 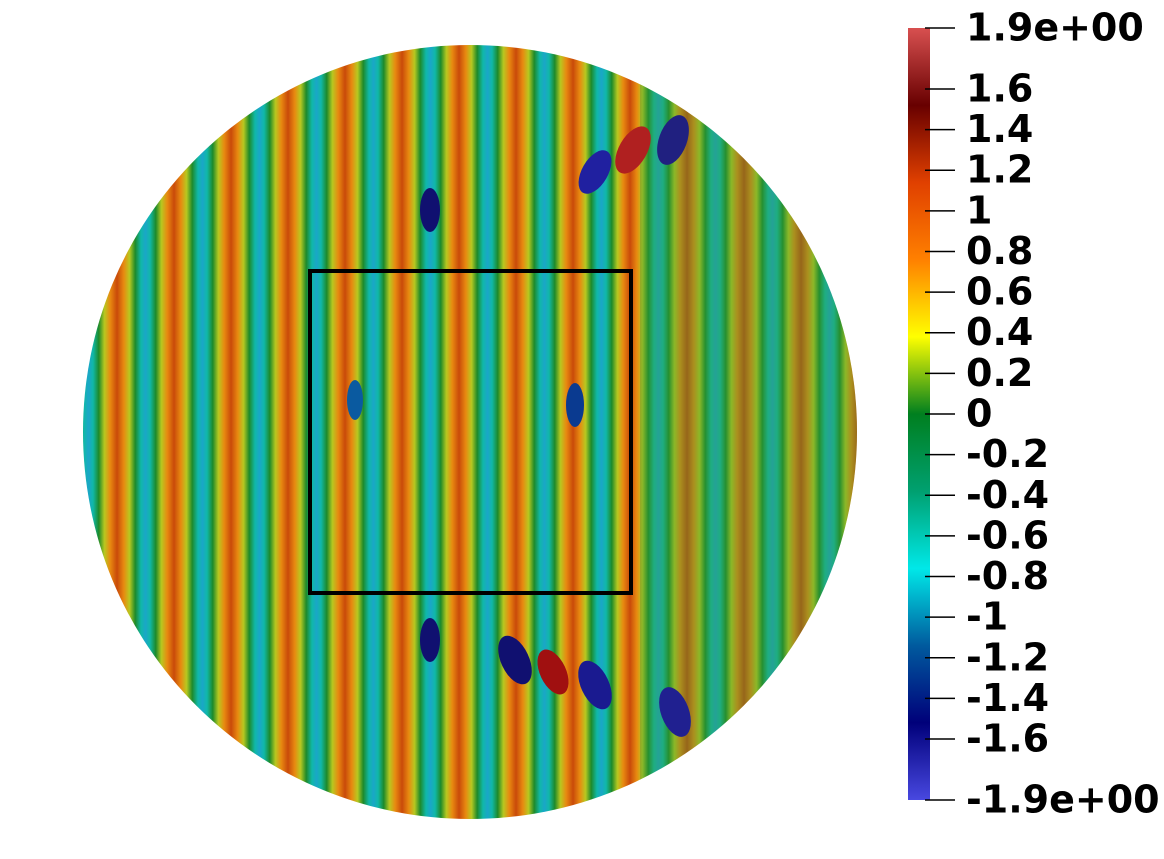 I want to click on colorbar-tick-label: 1.6, so click(x=999, y=88).